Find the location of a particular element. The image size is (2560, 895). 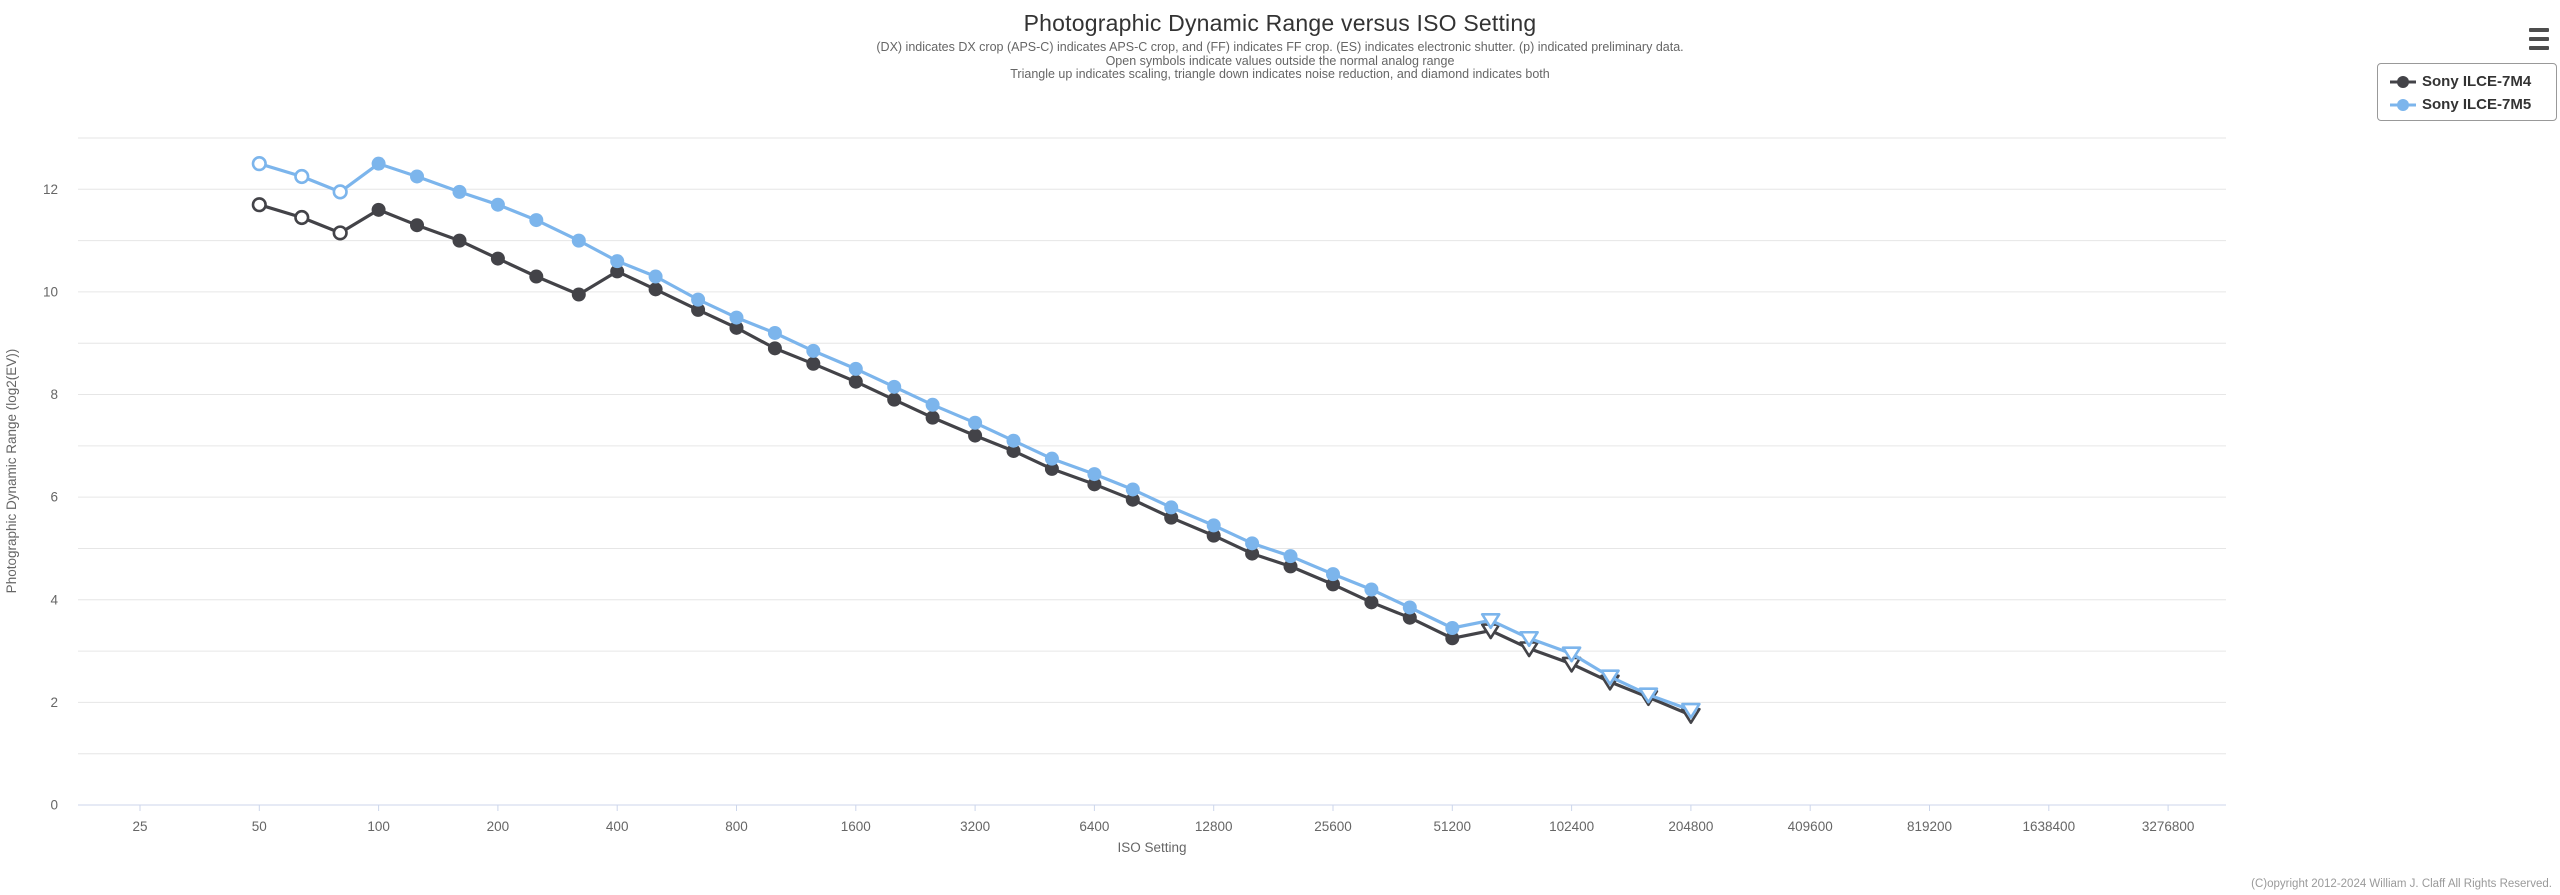

x-tick-label: 409600 is located at coordinates (1810, 826).